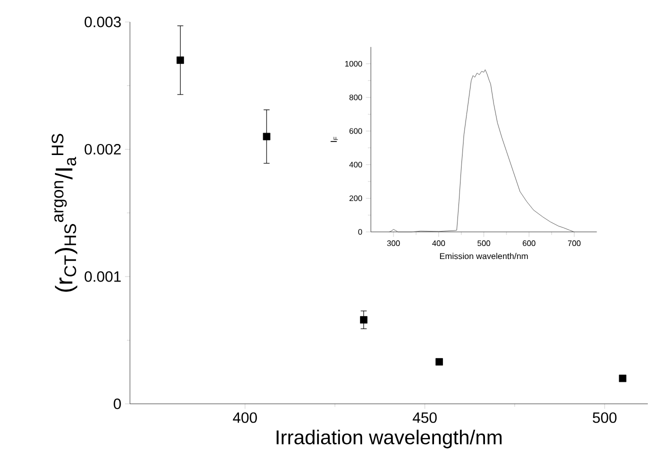 This screenshot has height=475, width=648. Describe the element at coordinates (244, 417) in the screenshot. I see `x-tick-label: 400` at that location.